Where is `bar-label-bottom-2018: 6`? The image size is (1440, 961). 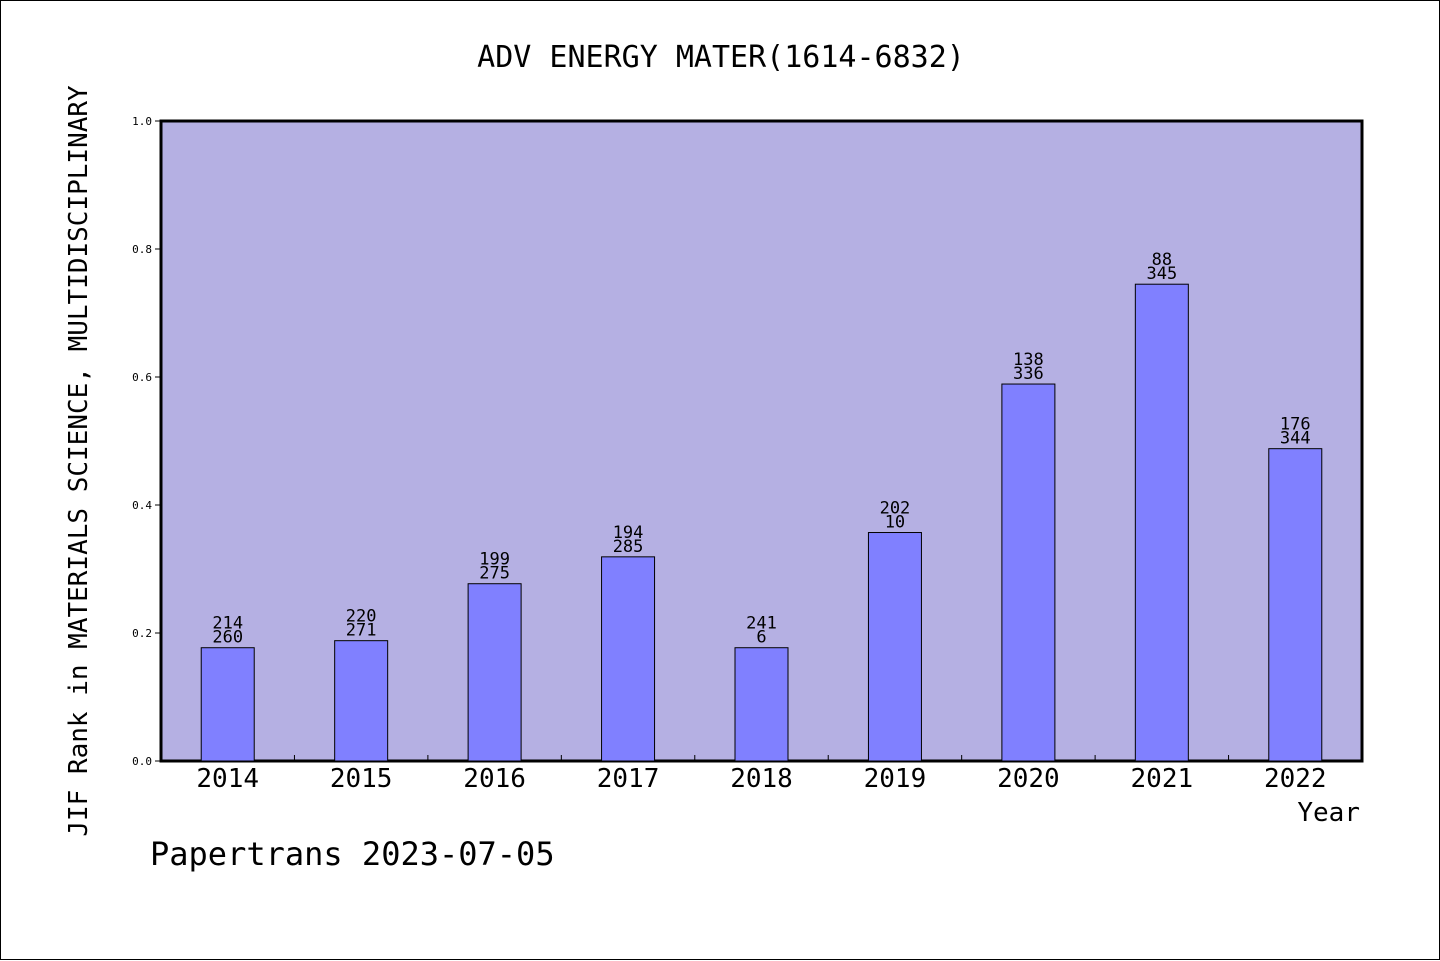
bar-label-bottom-2018: 6 is located at coordinates (761, 638).